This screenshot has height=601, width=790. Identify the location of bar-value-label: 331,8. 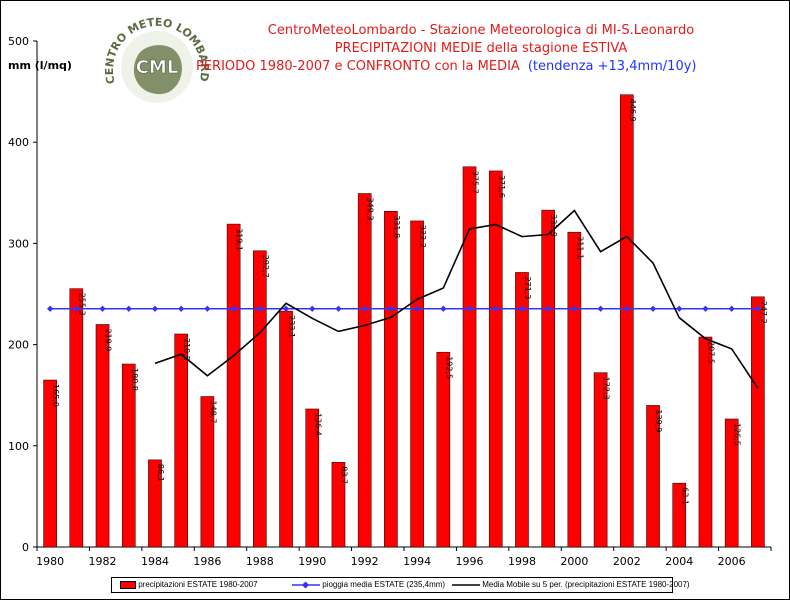
(396, 226).